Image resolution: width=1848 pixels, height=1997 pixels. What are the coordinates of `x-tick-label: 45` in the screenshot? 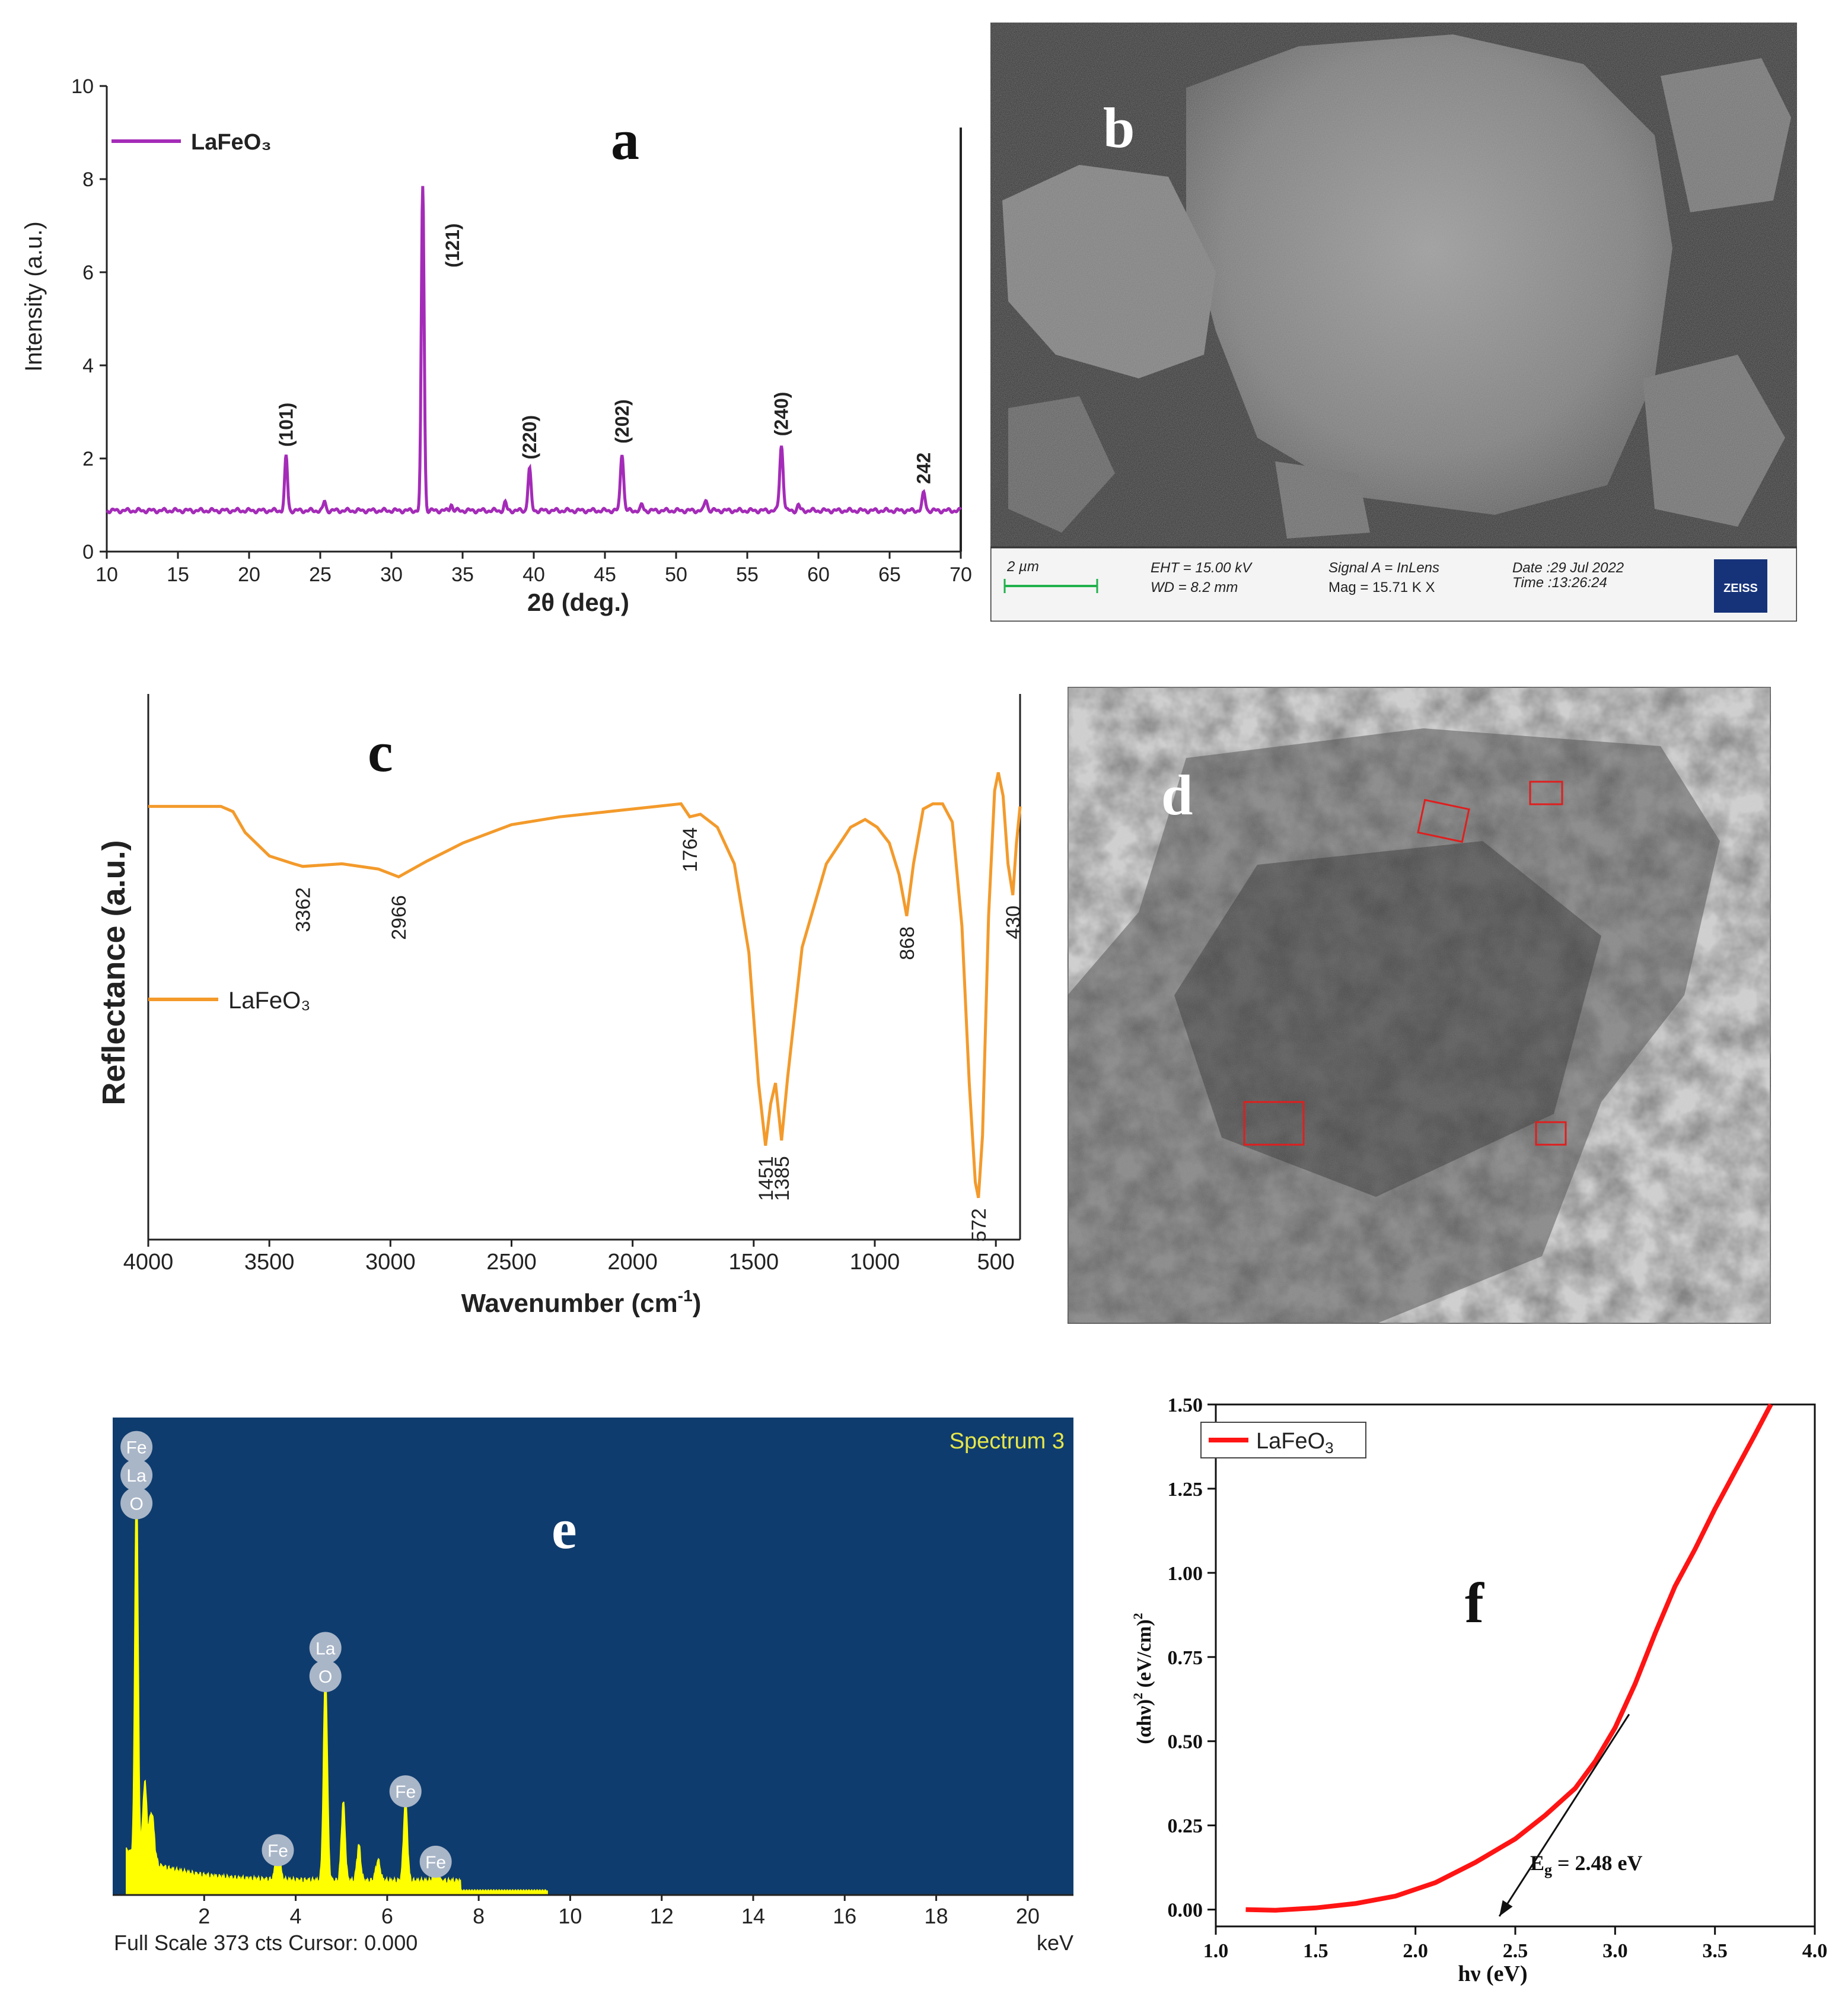 It's located at (605, 574).